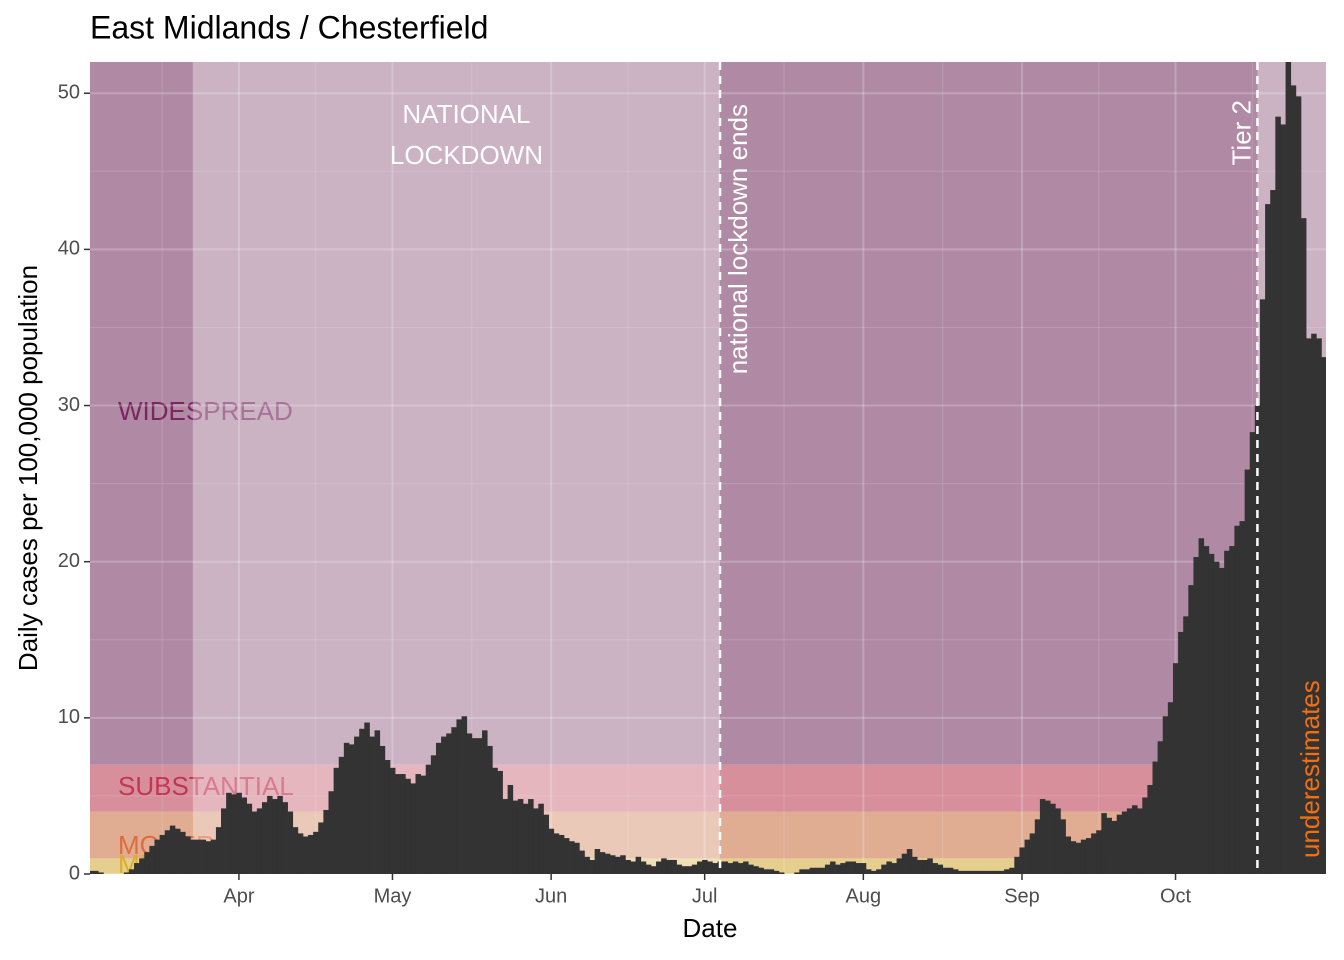 This screenshot has height=960, width=1344. I want to click on x-tick-label: Oct, so click(1176, 896).